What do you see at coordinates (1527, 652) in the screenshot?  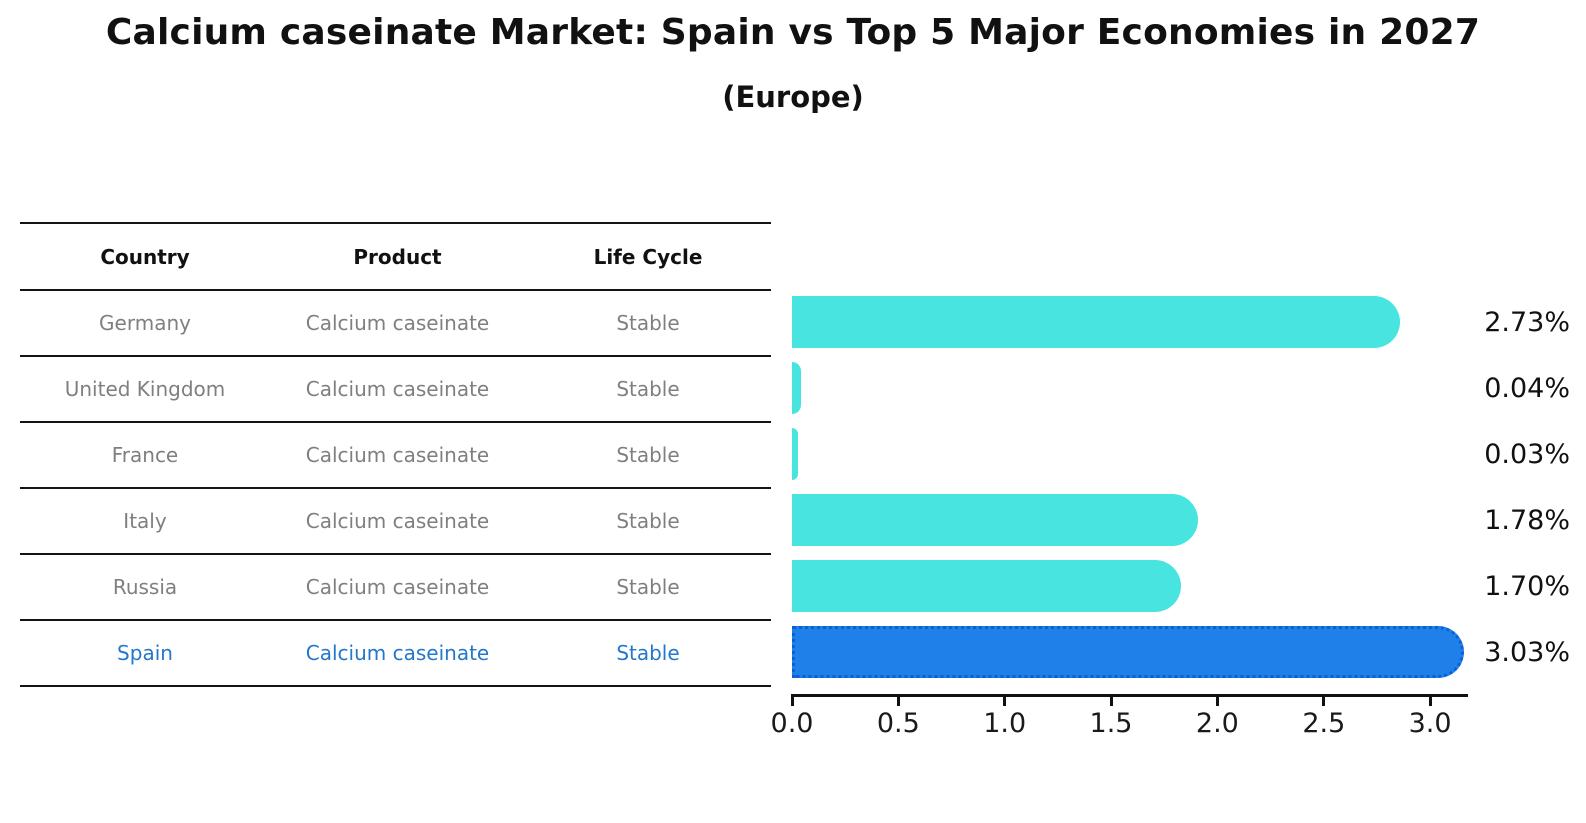 I see `bar-value-label: 3.03%` at bounding box center [1527, 652].